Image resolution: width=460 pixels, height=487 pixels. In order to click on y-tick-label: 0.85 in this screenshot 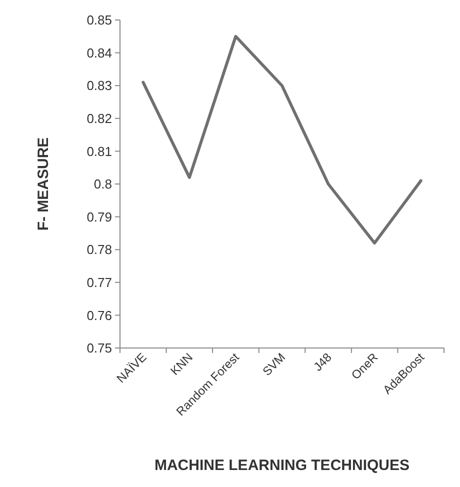, I will do `click(99, 20)`.